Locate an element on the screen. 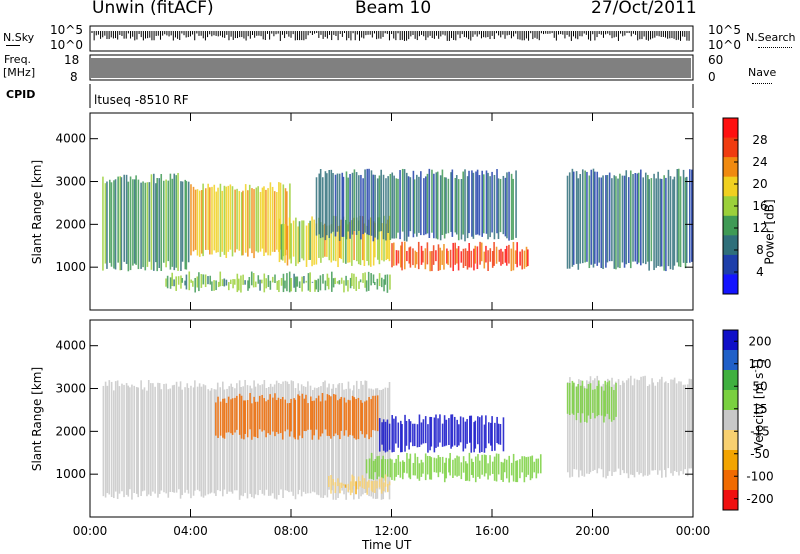  colorbar-tick-label: 8 is located at coordinates (760, 250).